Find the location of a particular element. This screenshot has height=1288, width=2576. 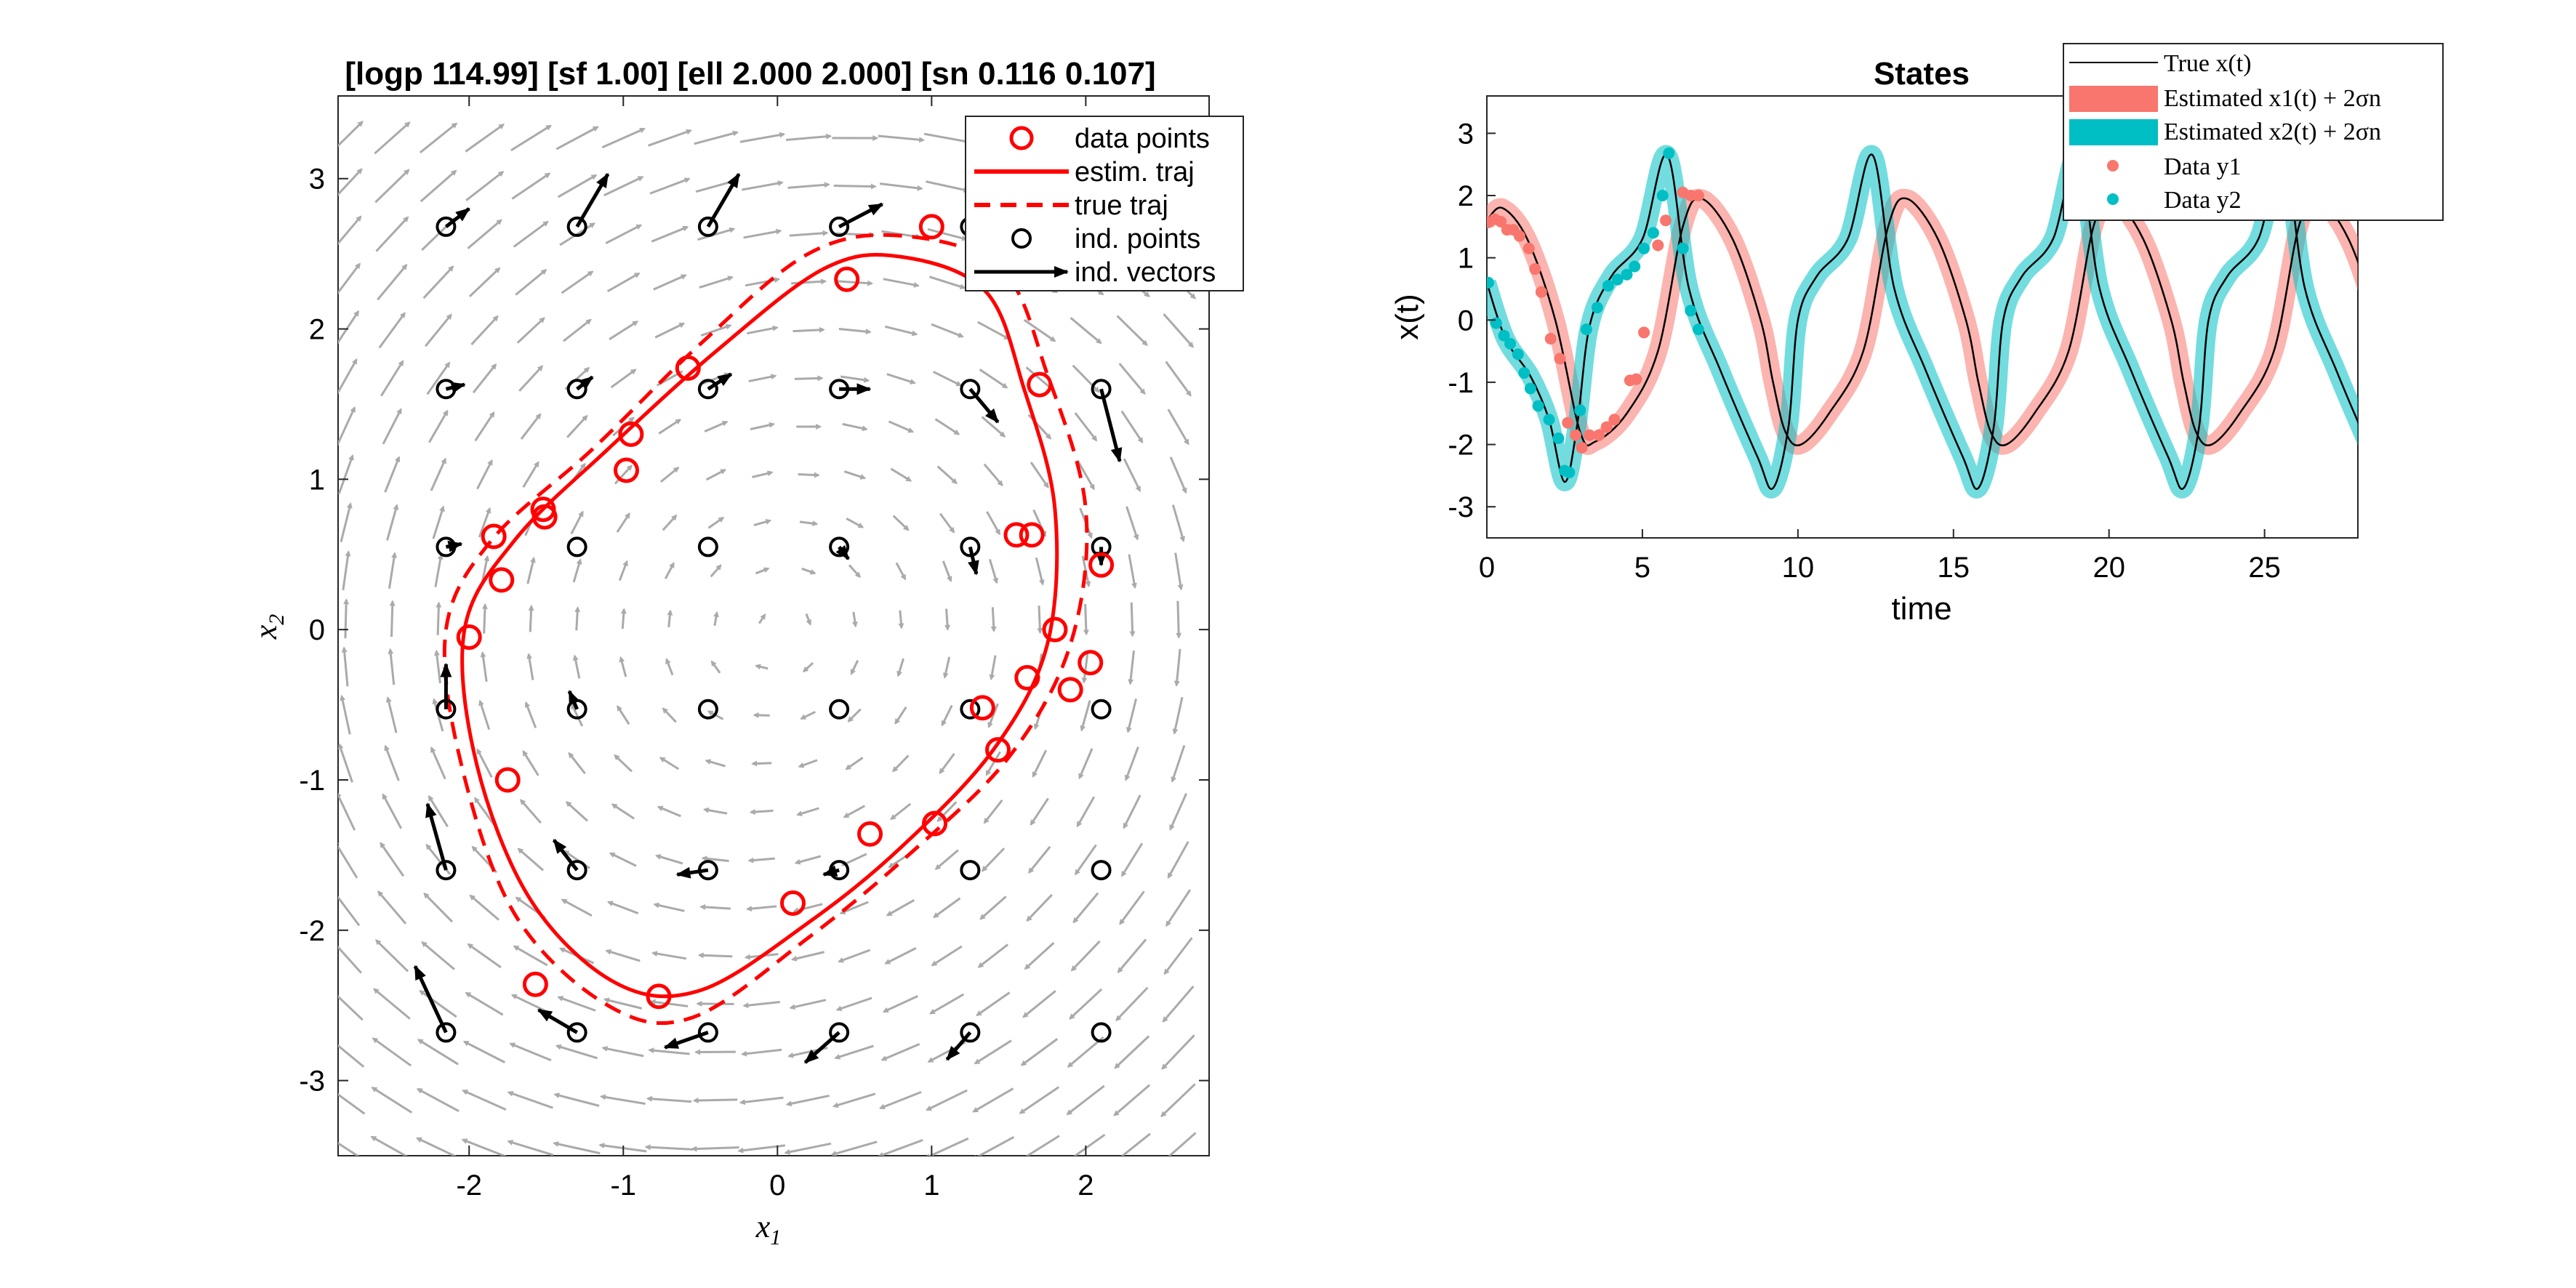

states-y-tick-label: -1 is located at coordinates (1461, 383).